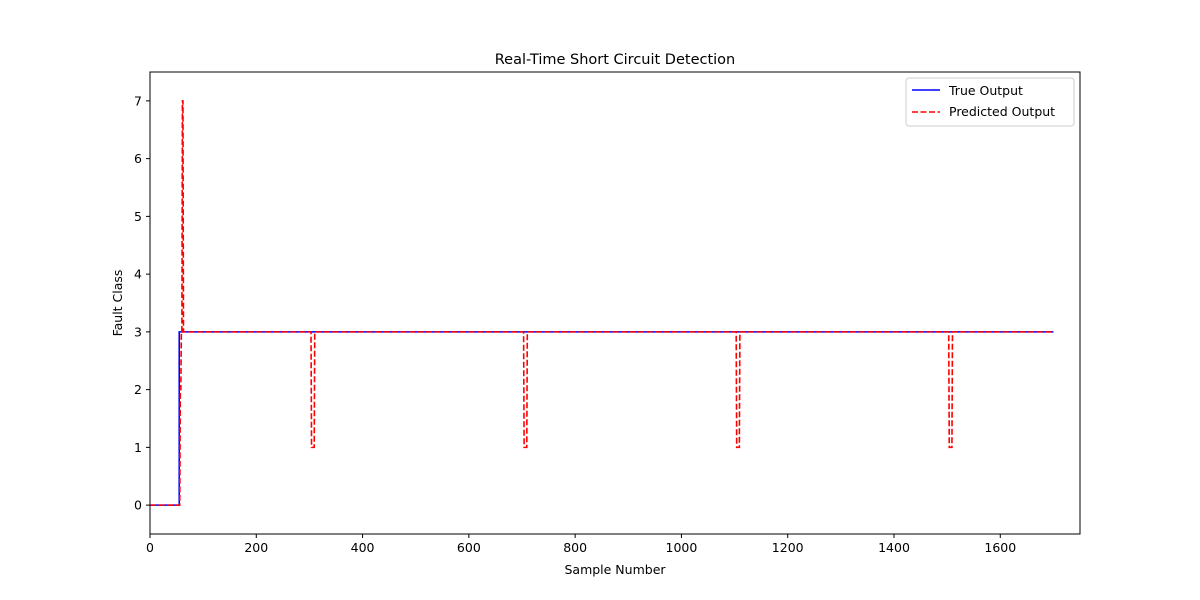 This screenshot has width=1200, height=600. Describe the element at coordinates (615, 60) in the screenshot. I see `chart-title: Real-Time Short Circuit Detection` at that location.